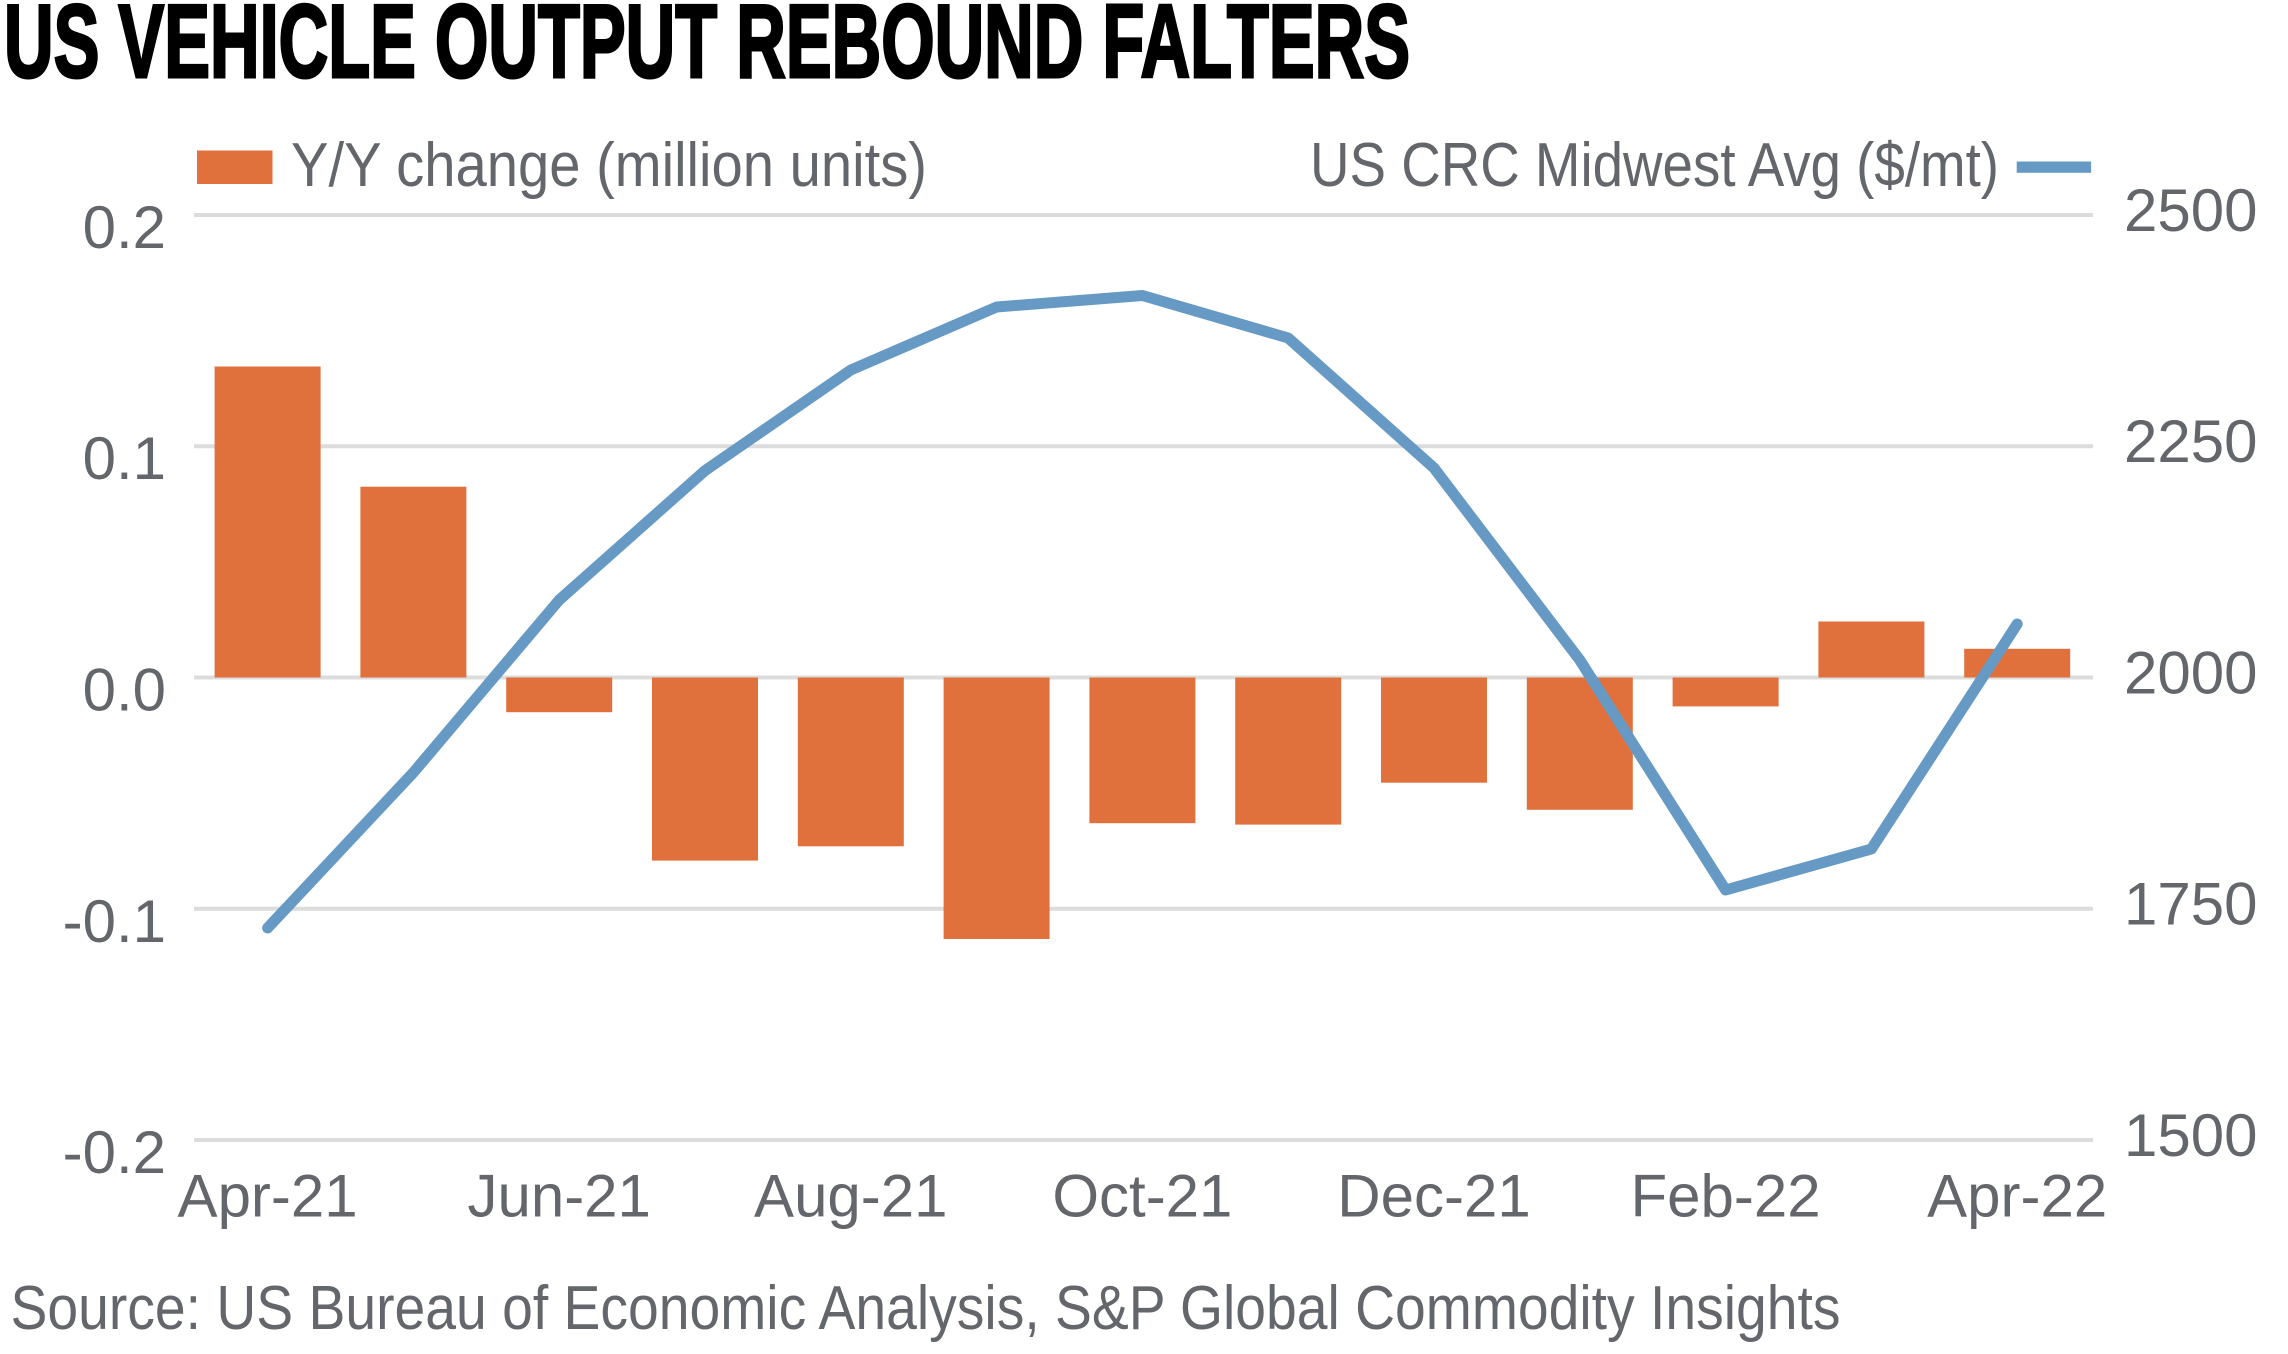 The height and width of the screenshot is (1354, 2288). Describe the element at coordinates (2190, 1135) in the screenshot. I see `svg-text: 1500` at that location.